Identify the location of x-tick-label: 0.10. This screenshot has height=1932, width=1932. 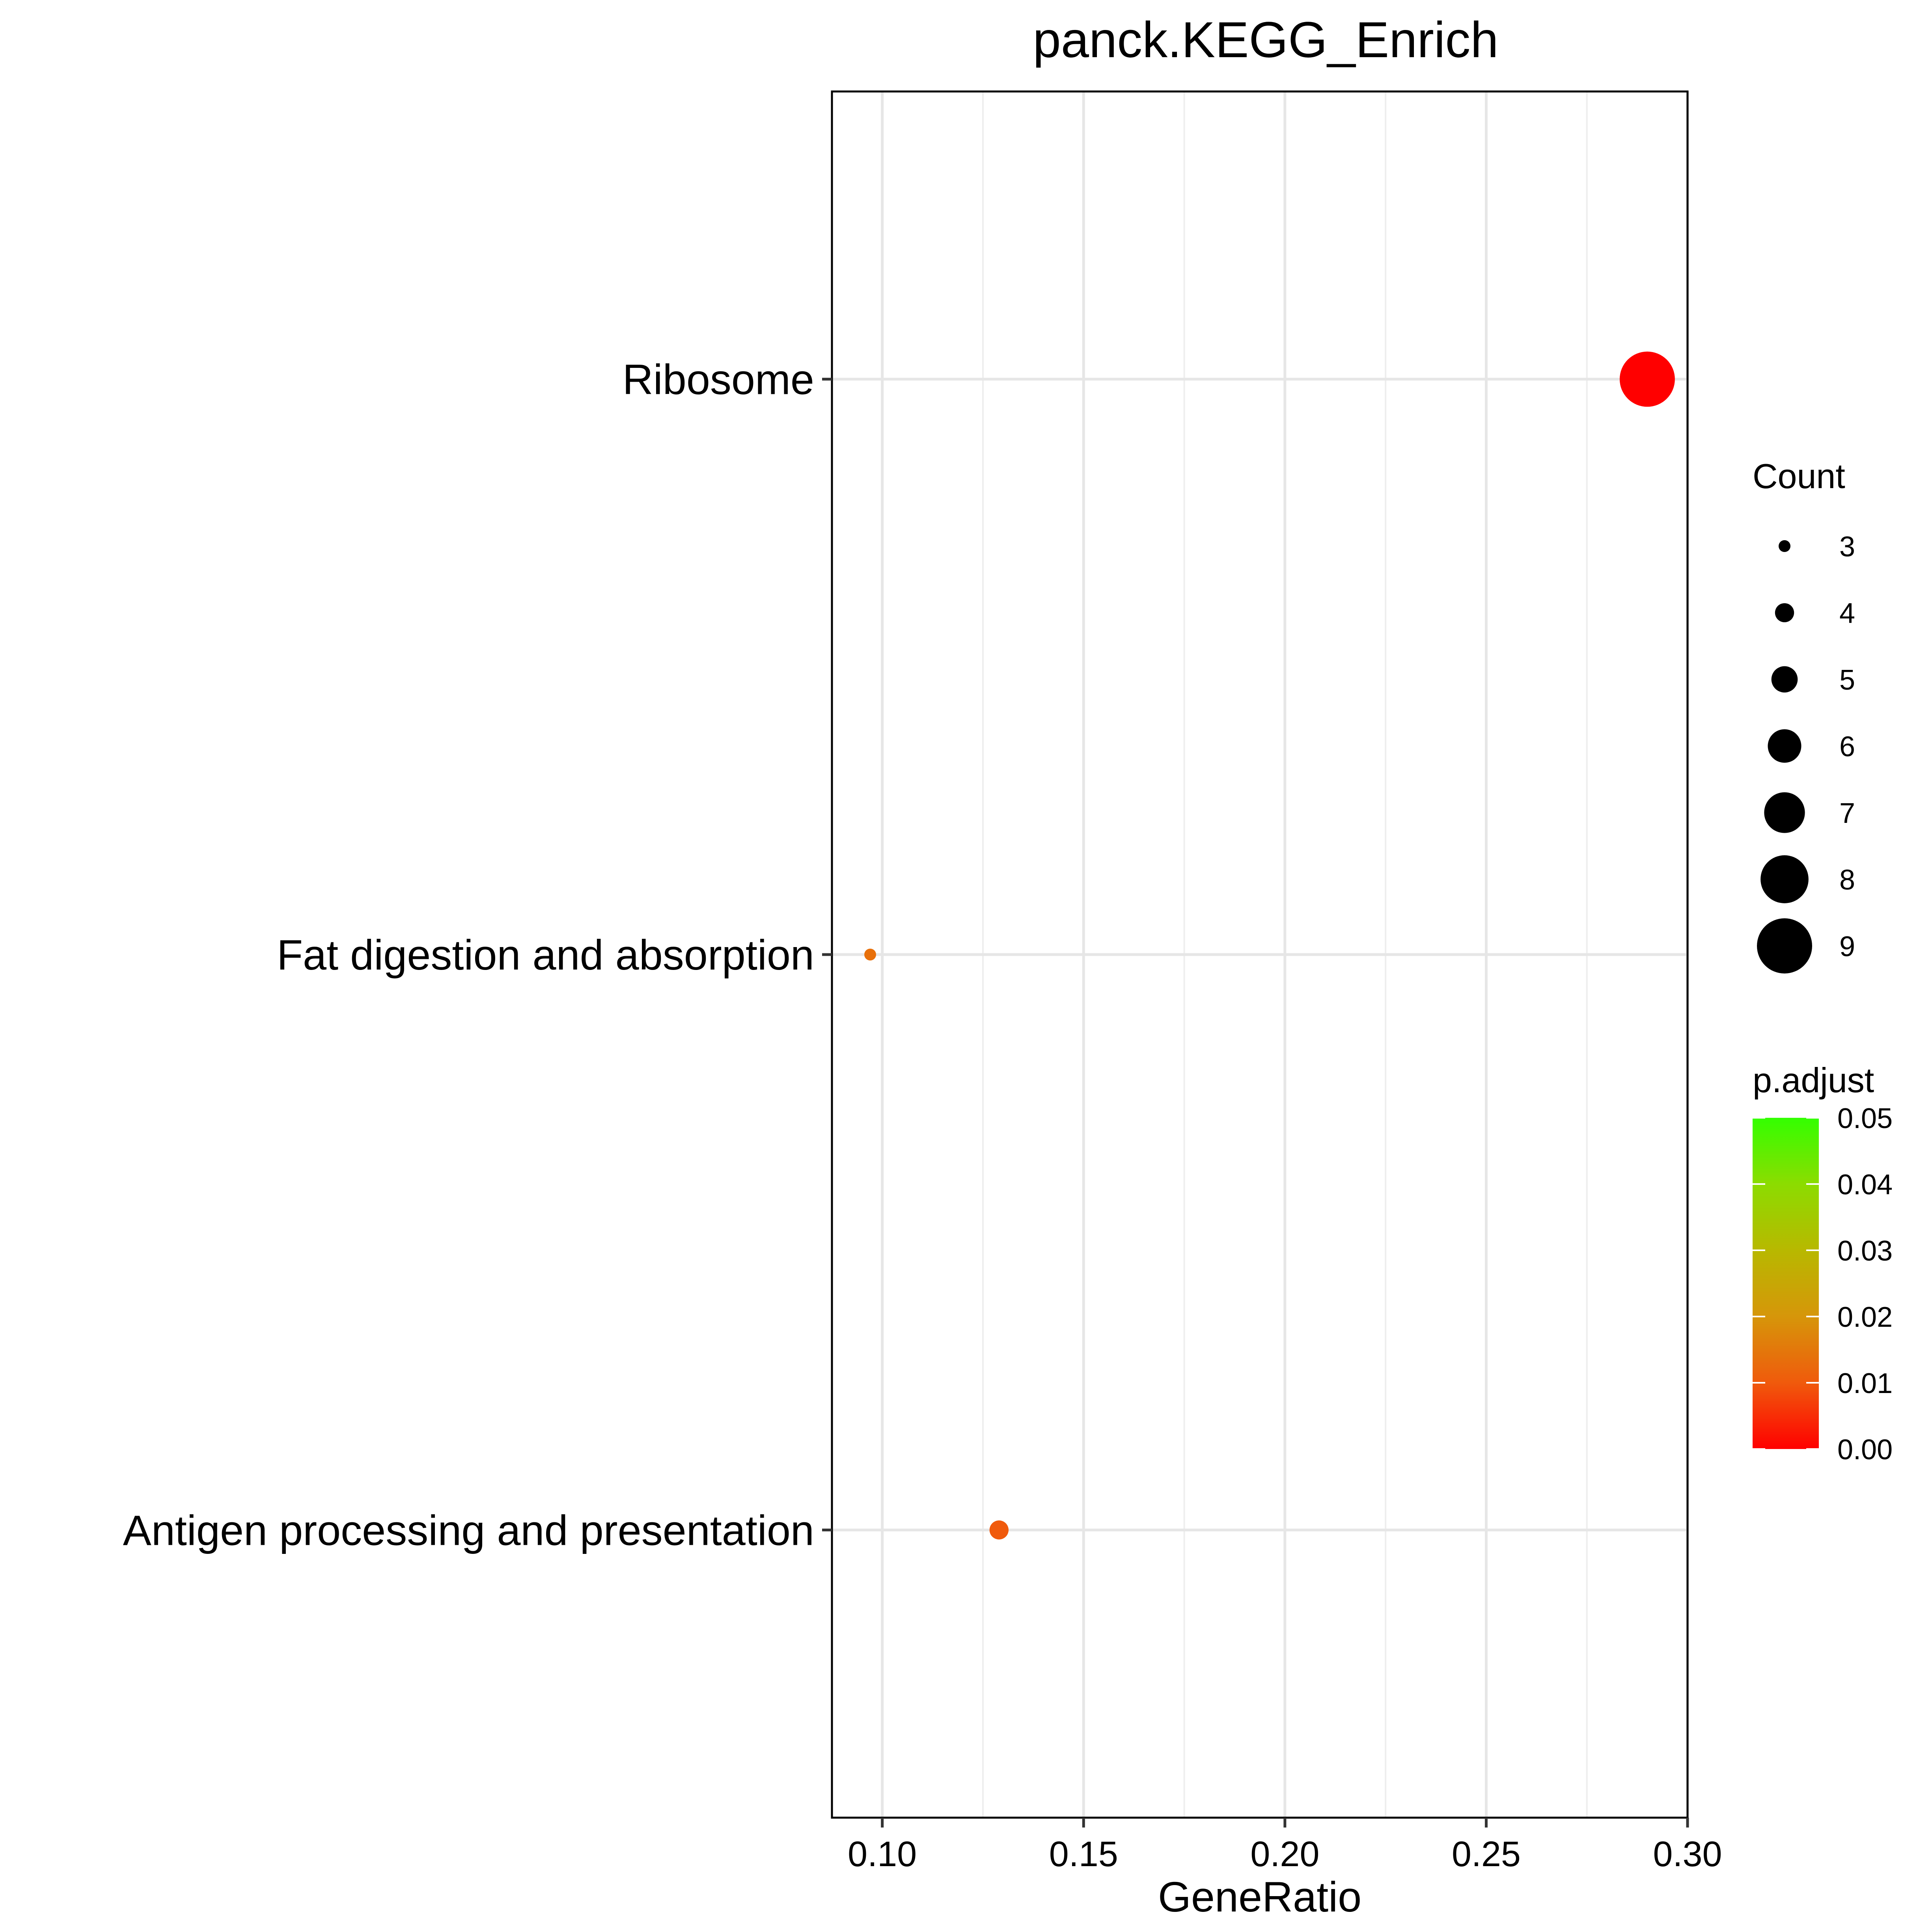
(882, 1855).